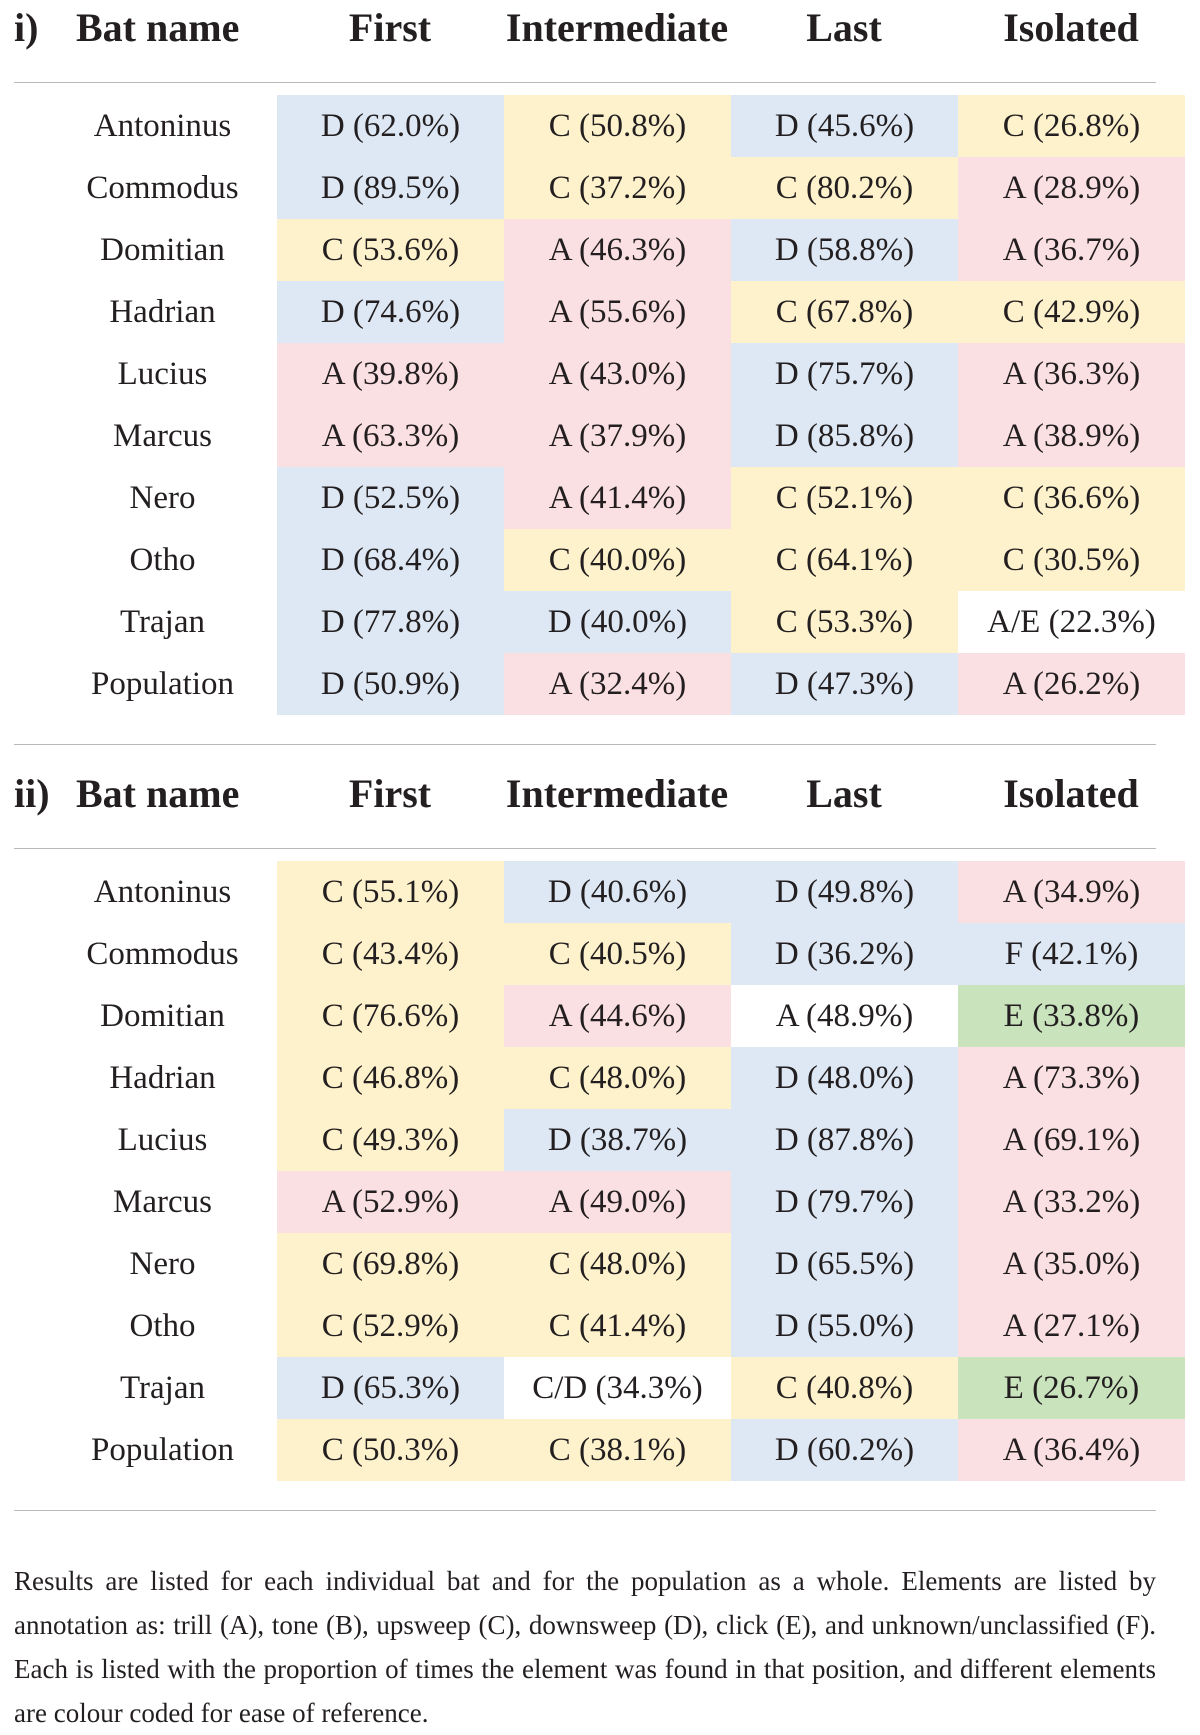  I want to click on element-cell: A (48.9%), so click(844, 1016).